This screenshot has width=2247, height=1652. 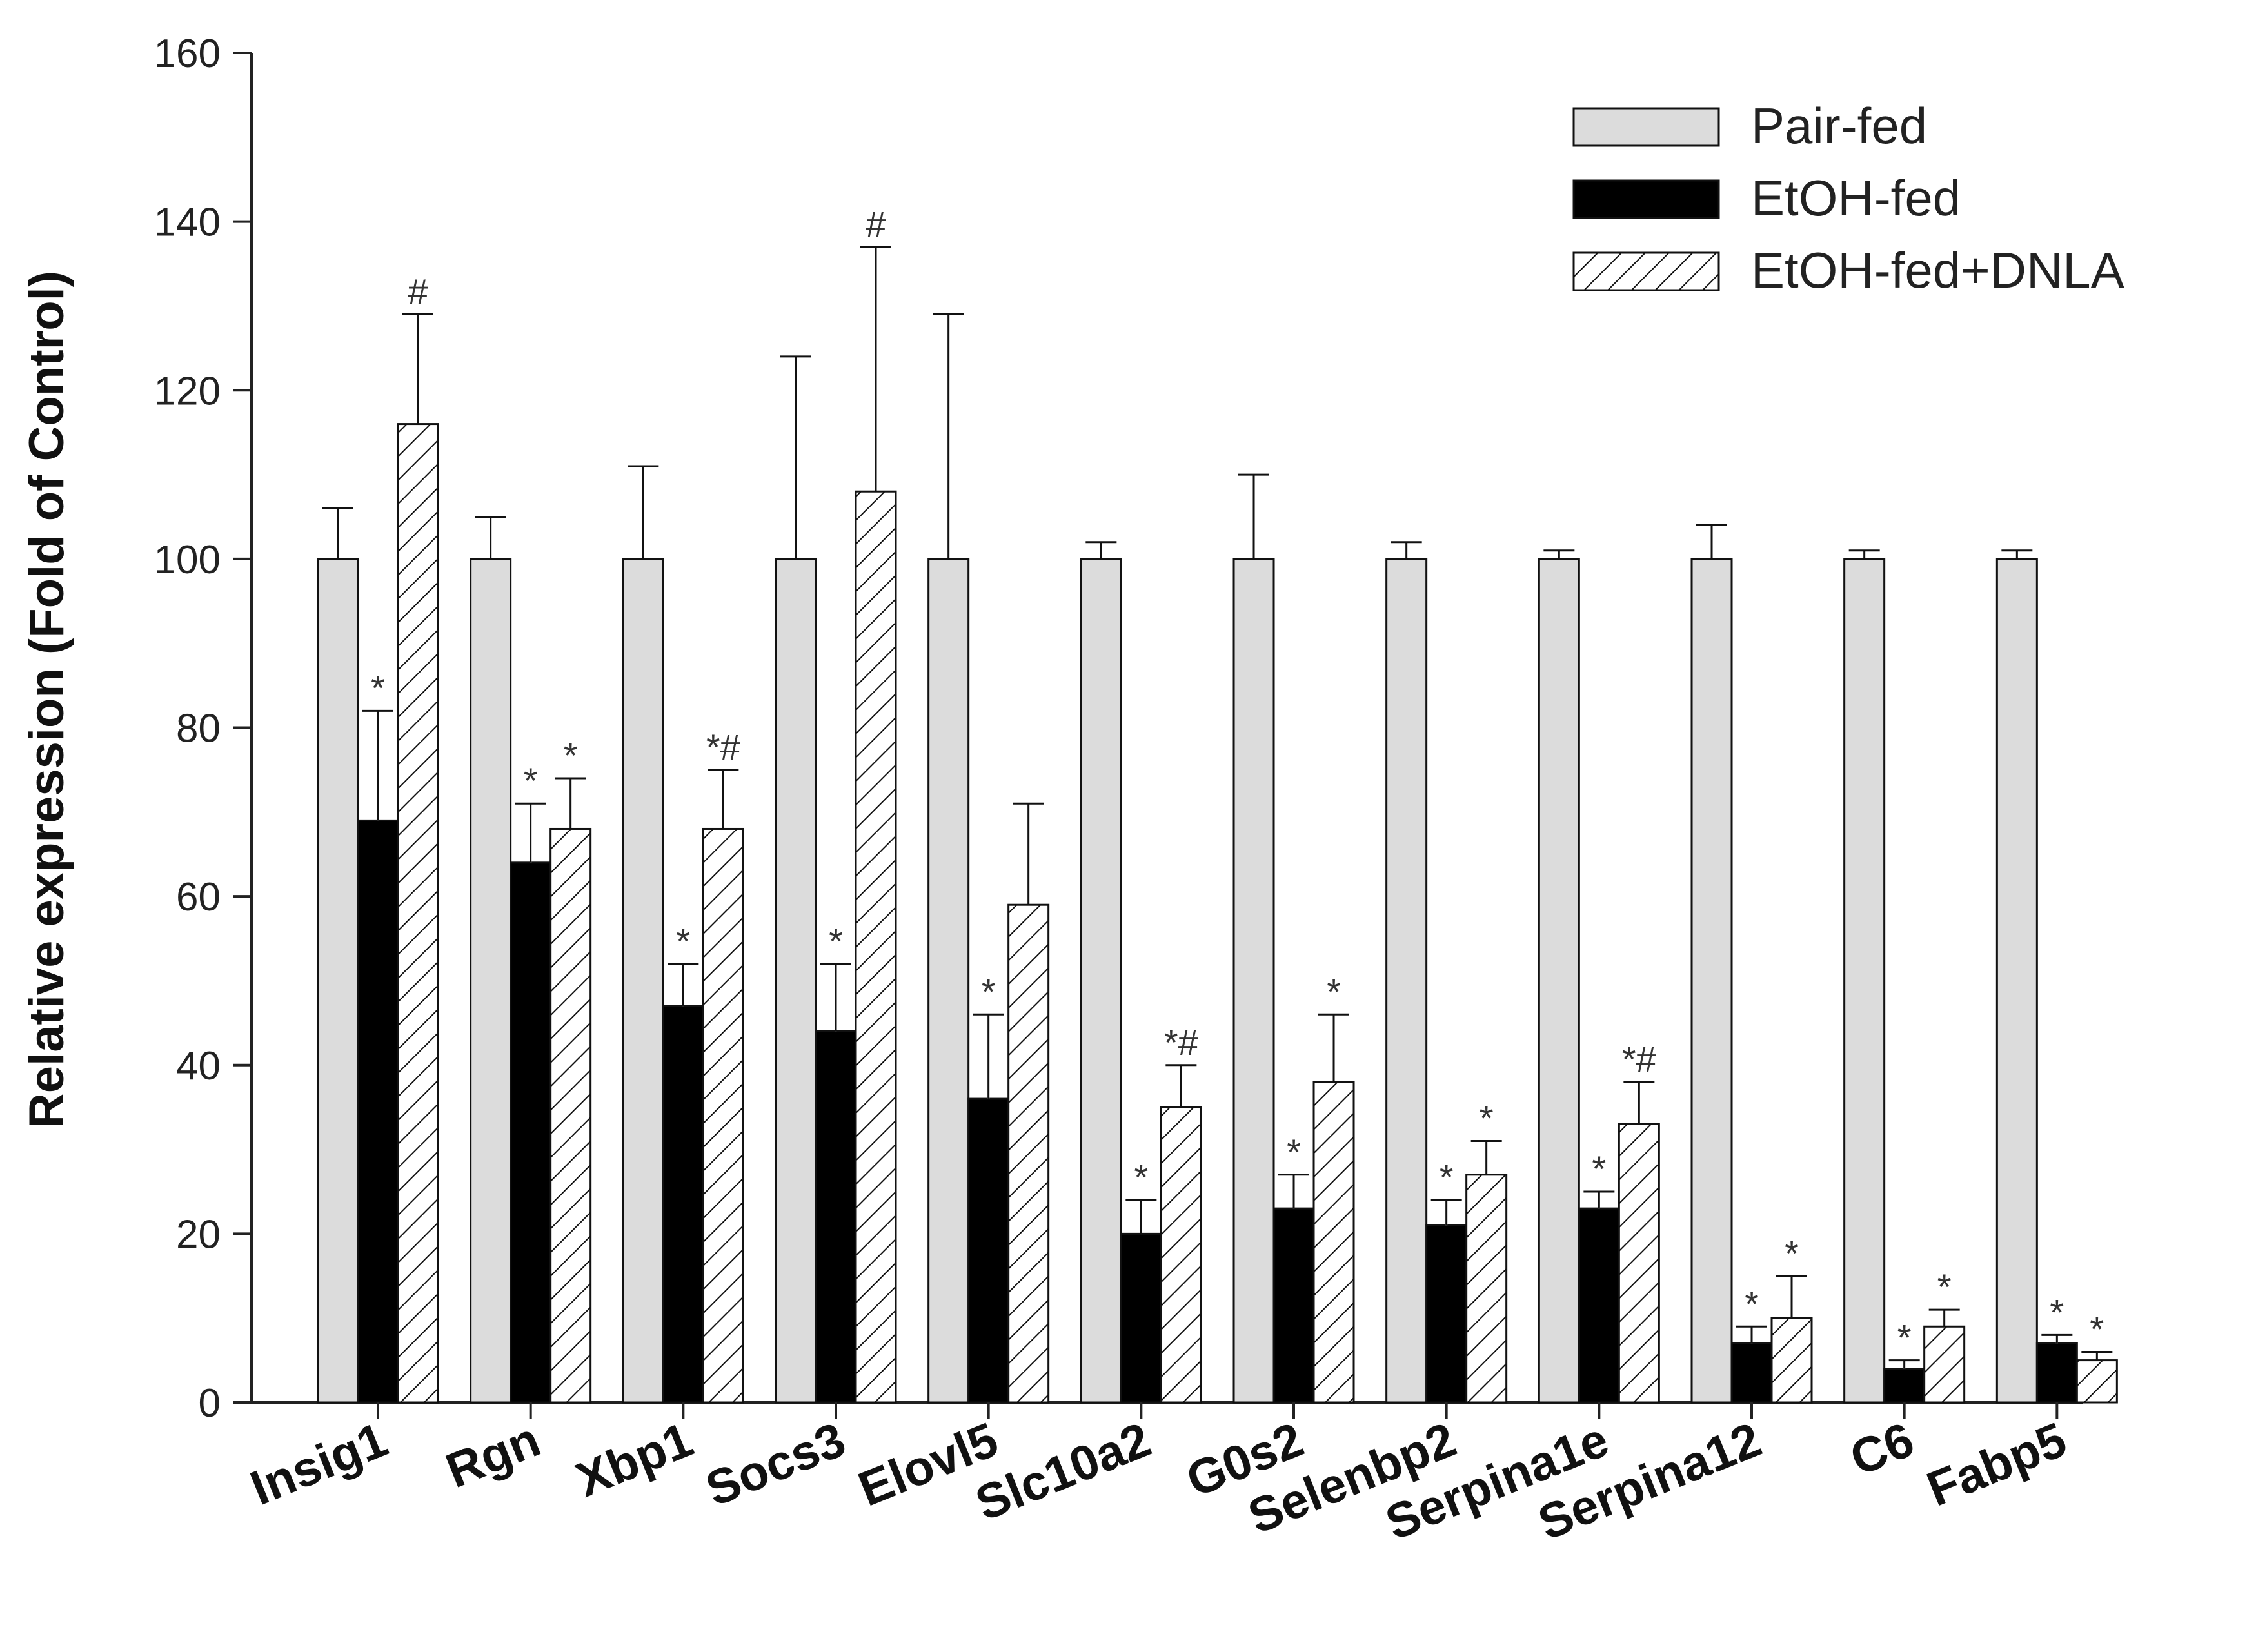 What do you see at coordinates (1996, 1465) in the screenshot?
I see `x-tick-label: Fabp5` at bounding box center [1996, 1465].